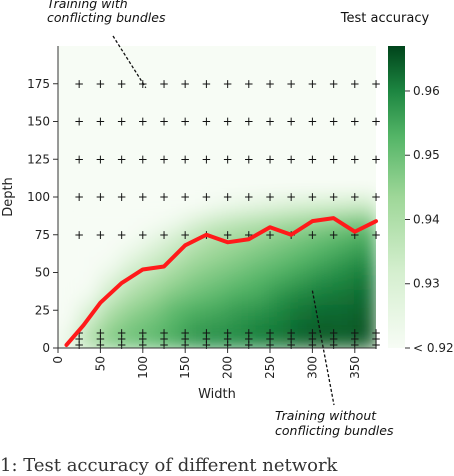 The width and height of the screenshot is (454, 476). What do you see at coordinates (8, 197) in the screenshot?
I see `y-axis-label: Depth` at bounding box center [8, 197].